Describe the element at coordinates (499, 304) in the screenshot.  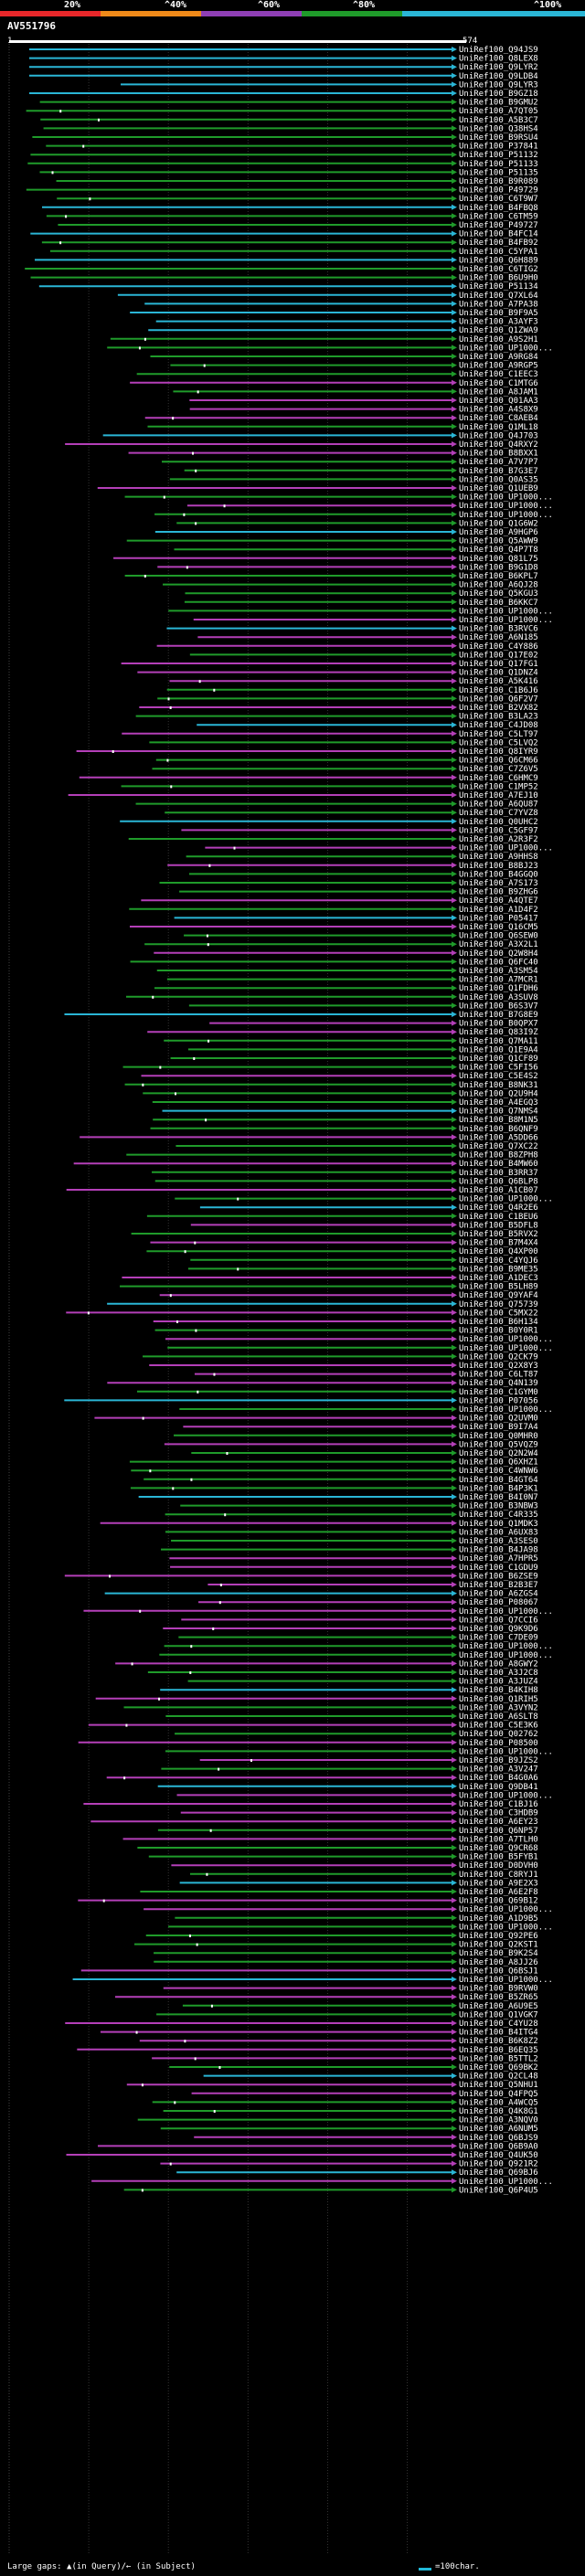
I see `hit-label: UniRef100_A7PA38` at that location.